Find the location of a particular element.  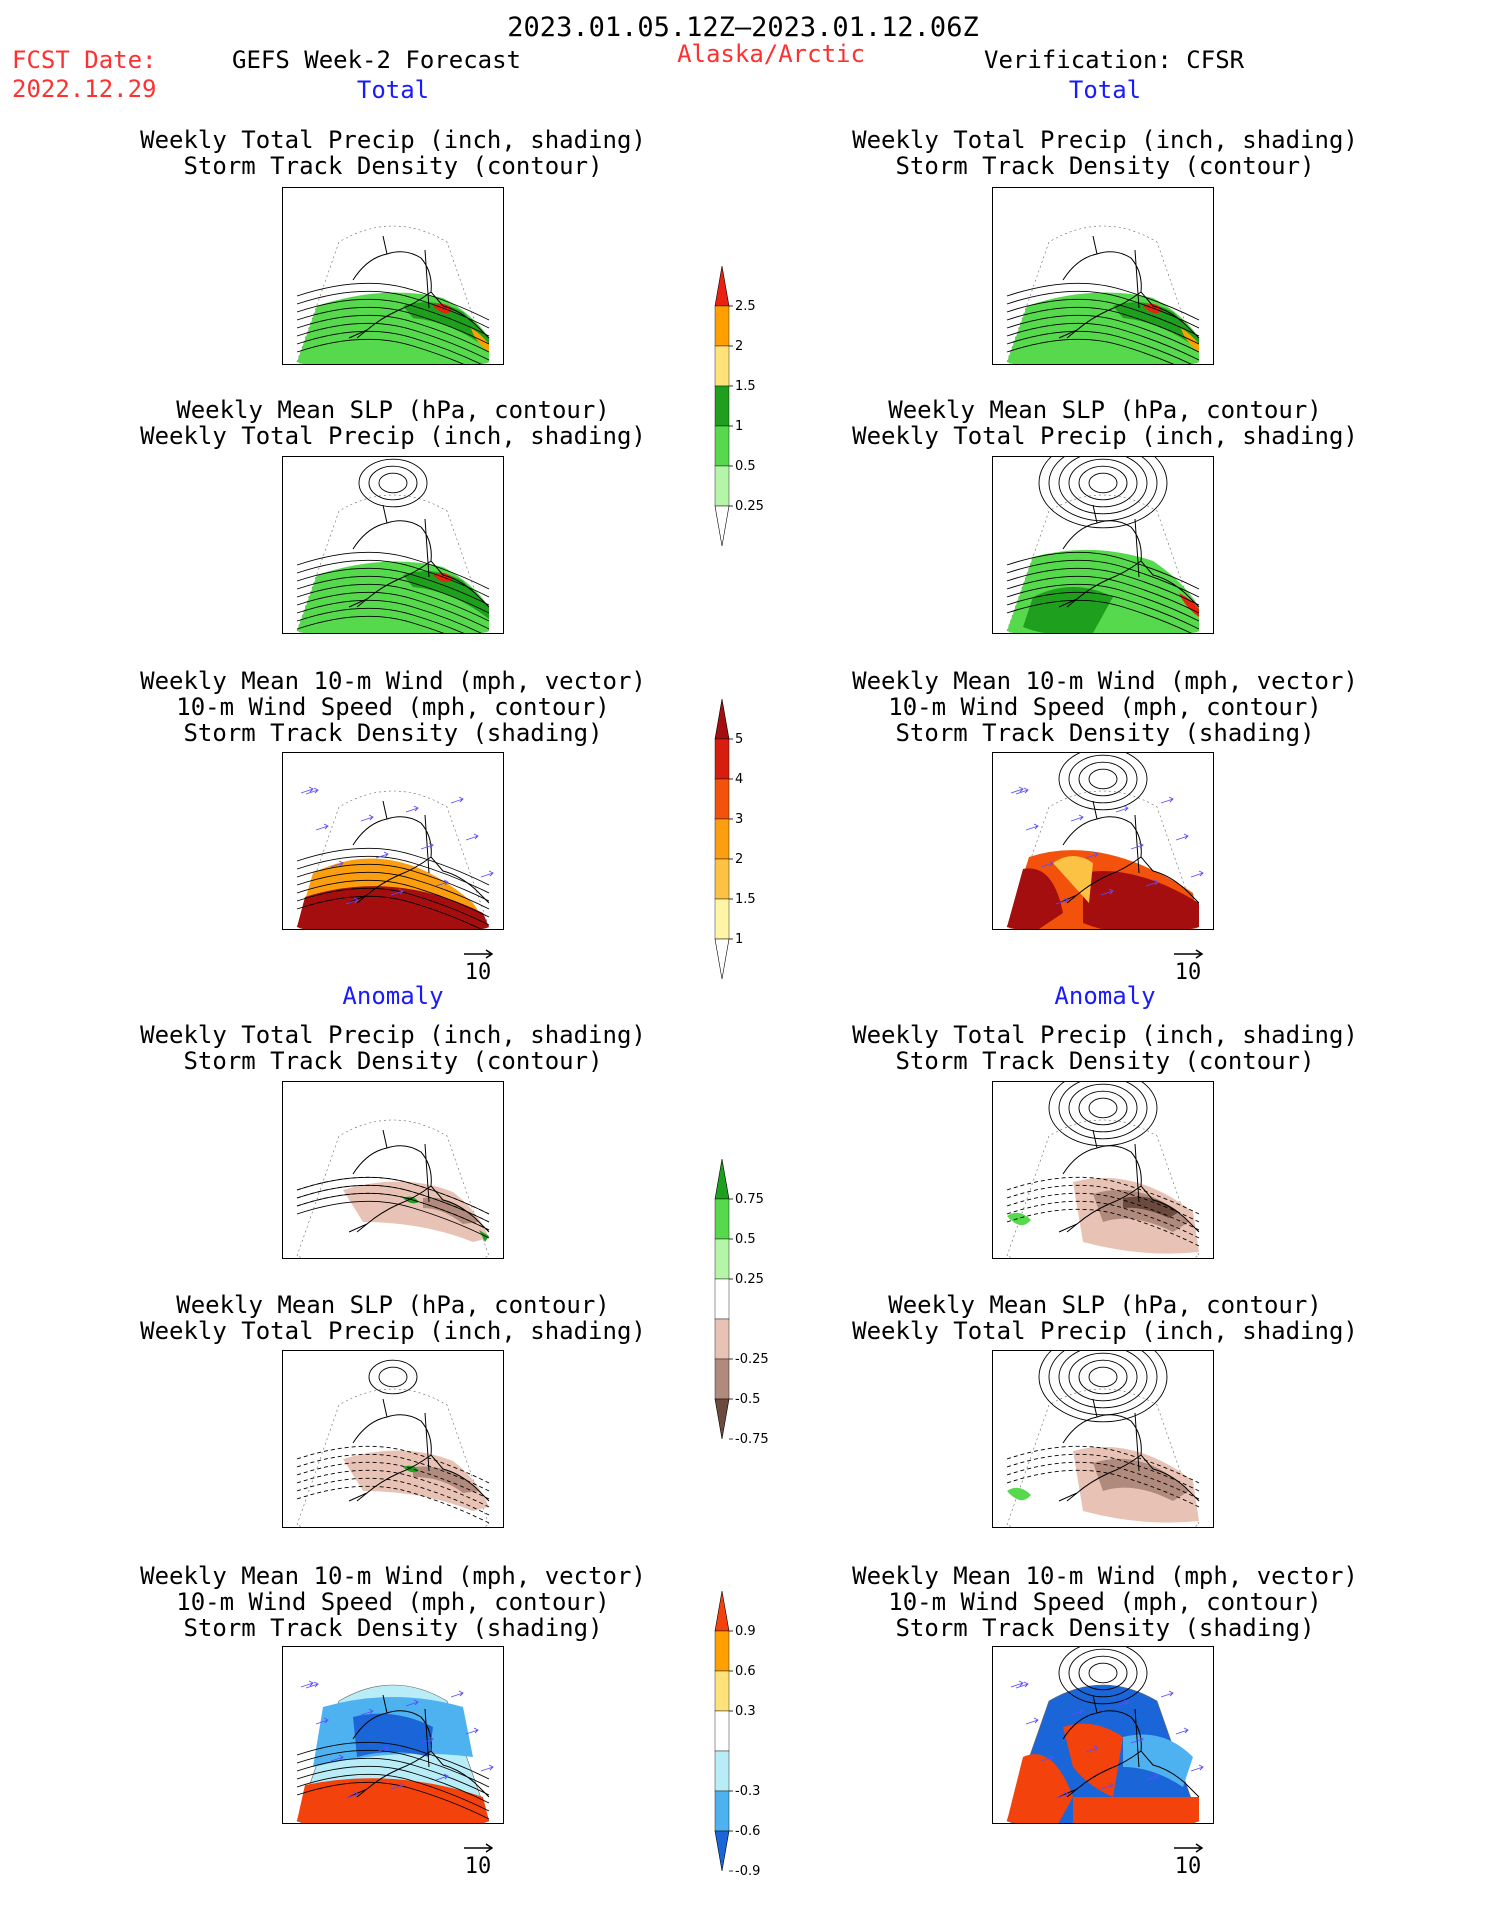

colorbar-label: 0.75 is located at coordinates (749, 1199).